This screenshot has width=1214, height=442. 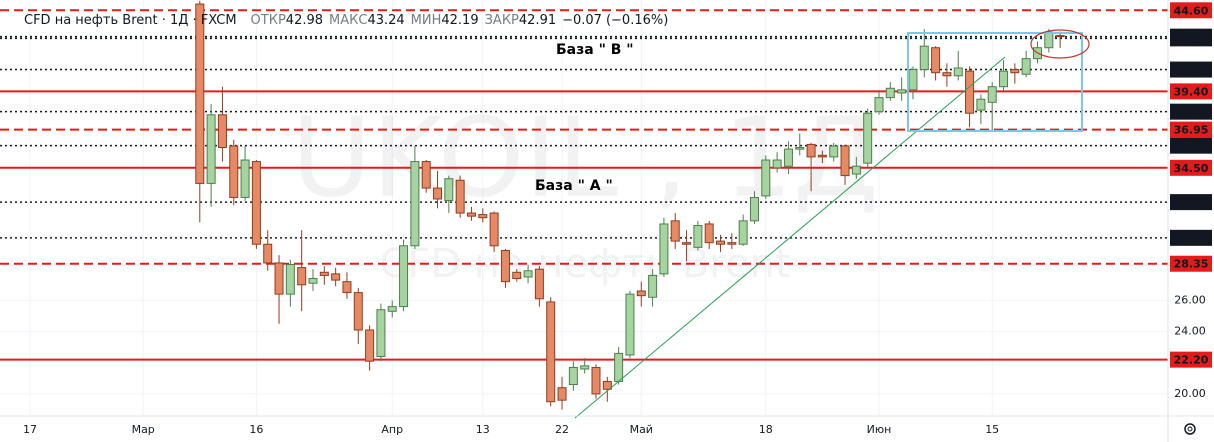 I want to click on level-label: 42.80, so click(x=1191, y=38).